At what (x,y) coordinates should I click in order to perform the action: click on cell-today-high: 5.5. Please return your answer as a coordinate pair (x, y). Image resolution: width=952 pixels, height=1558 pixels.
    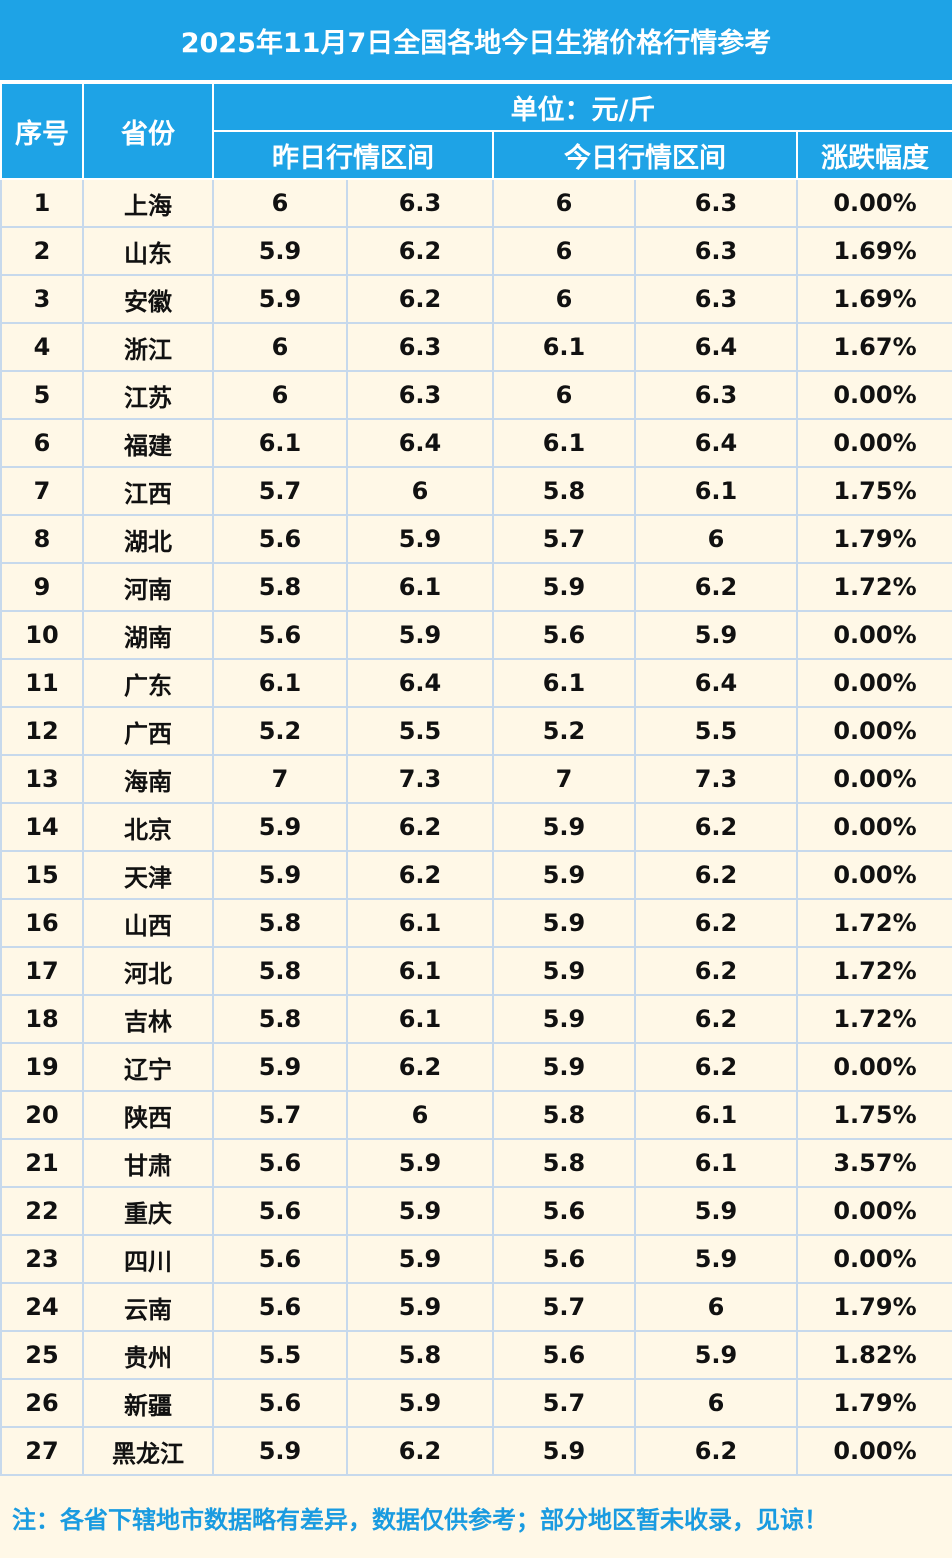
    Looking at the image, I should click on (716, 731).